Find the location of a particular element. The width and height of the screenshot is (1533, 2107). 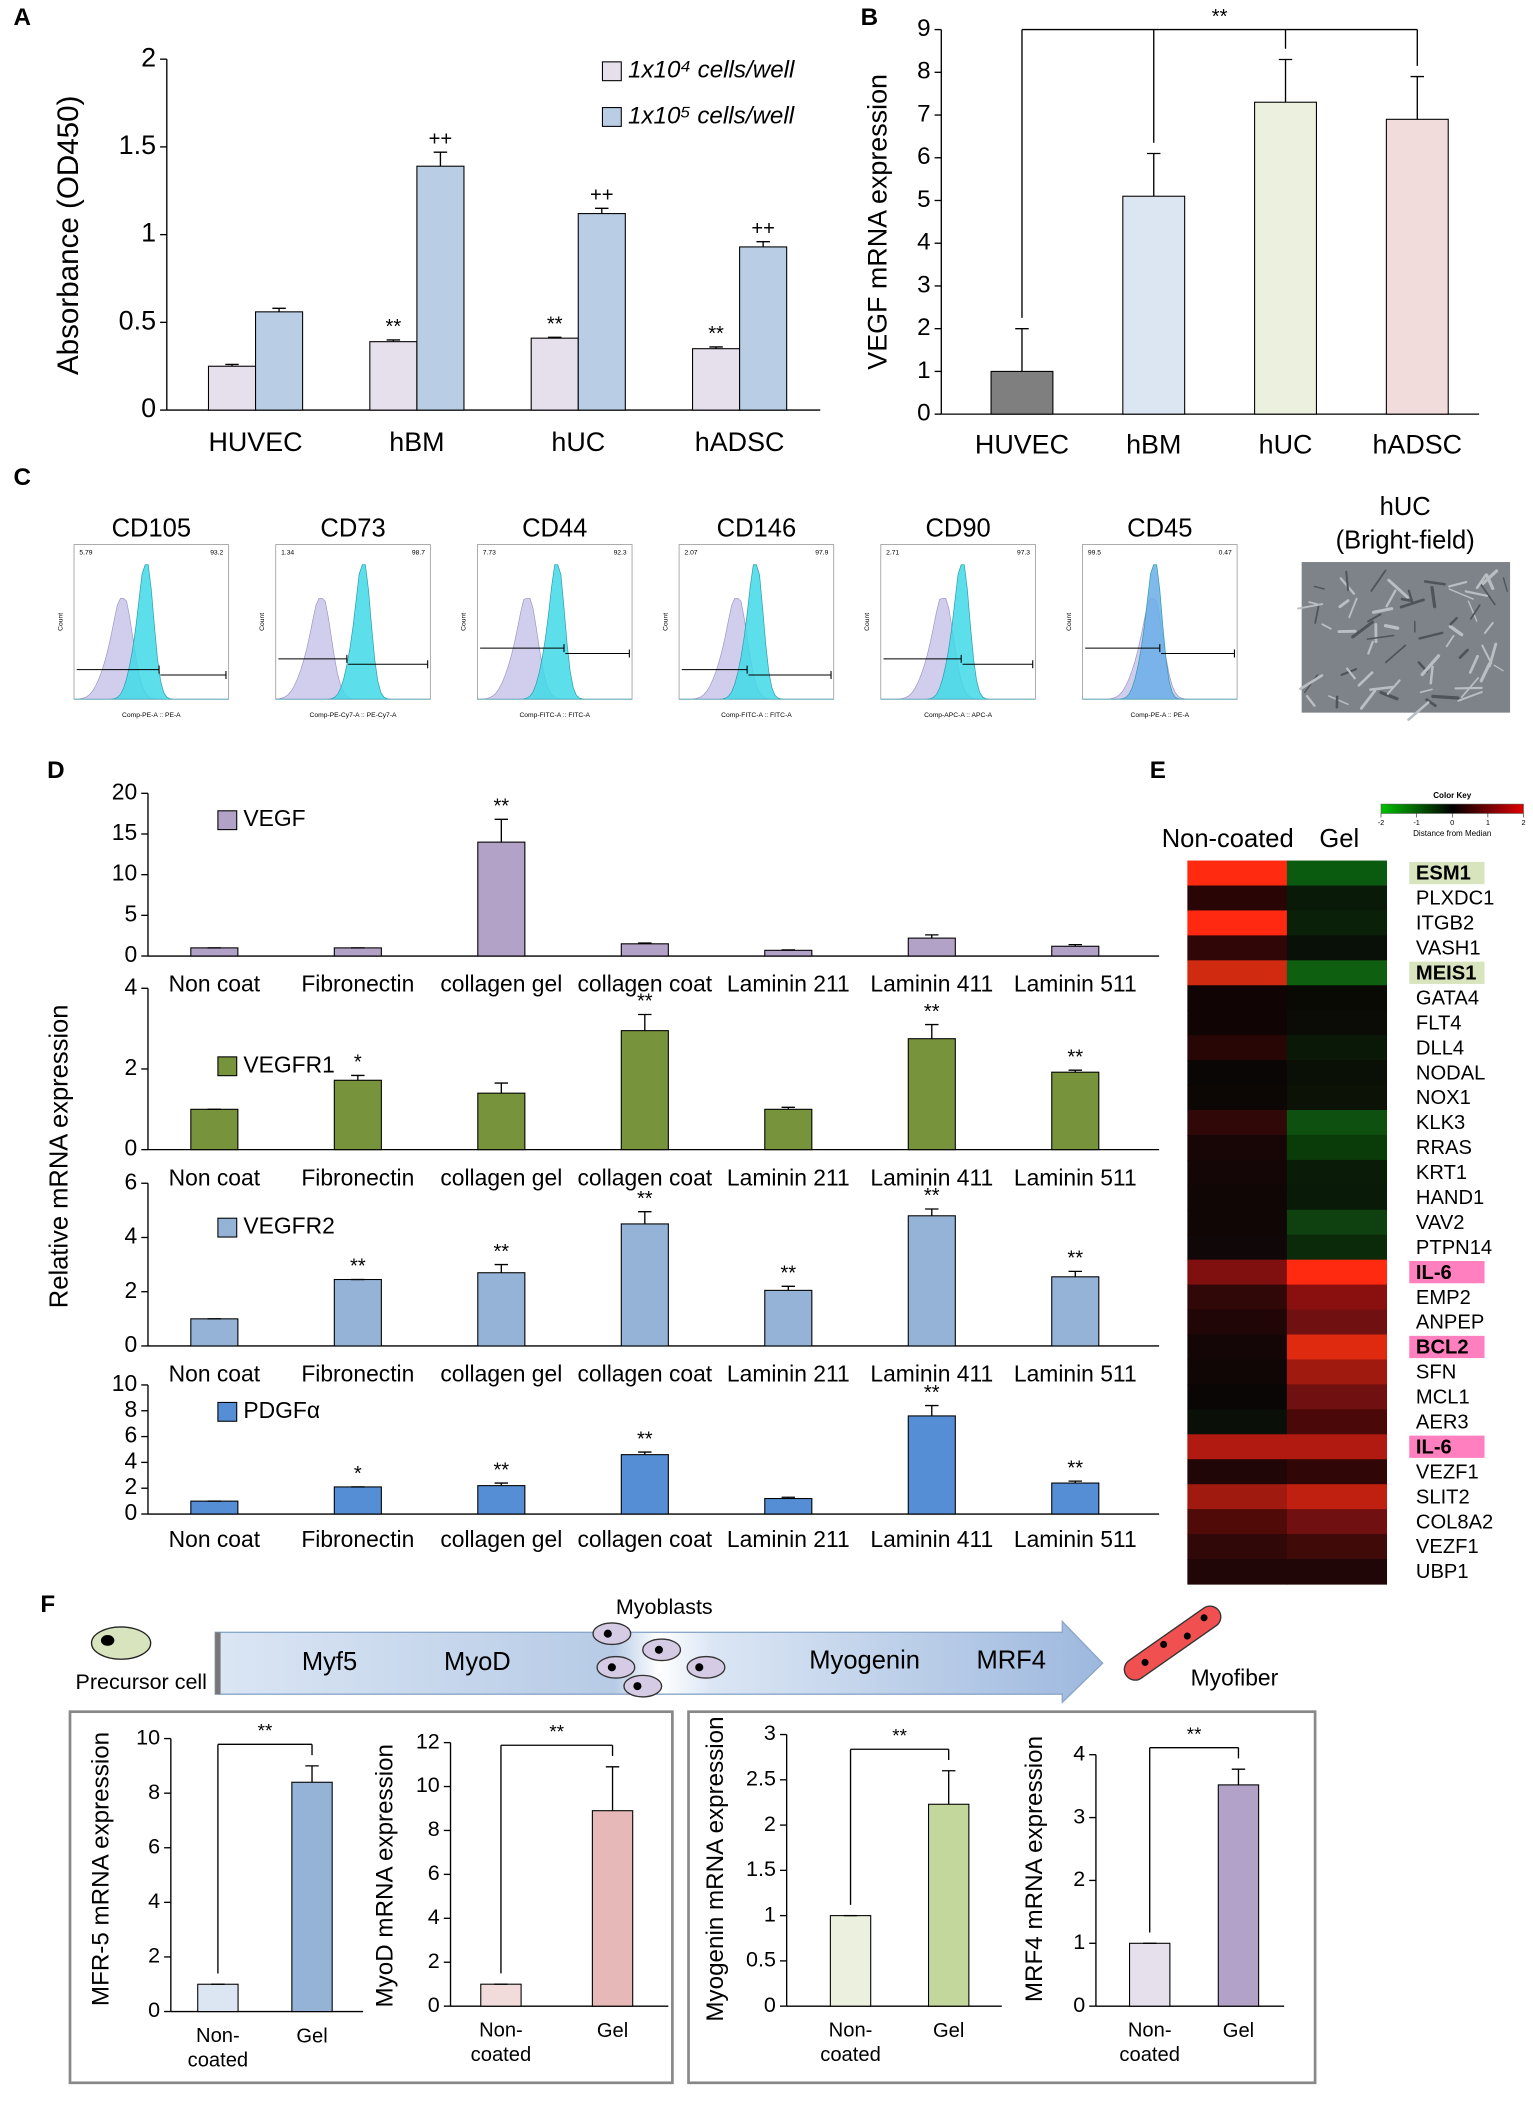

gene-label: MCL1 is located at coordinates (1443, 1398).